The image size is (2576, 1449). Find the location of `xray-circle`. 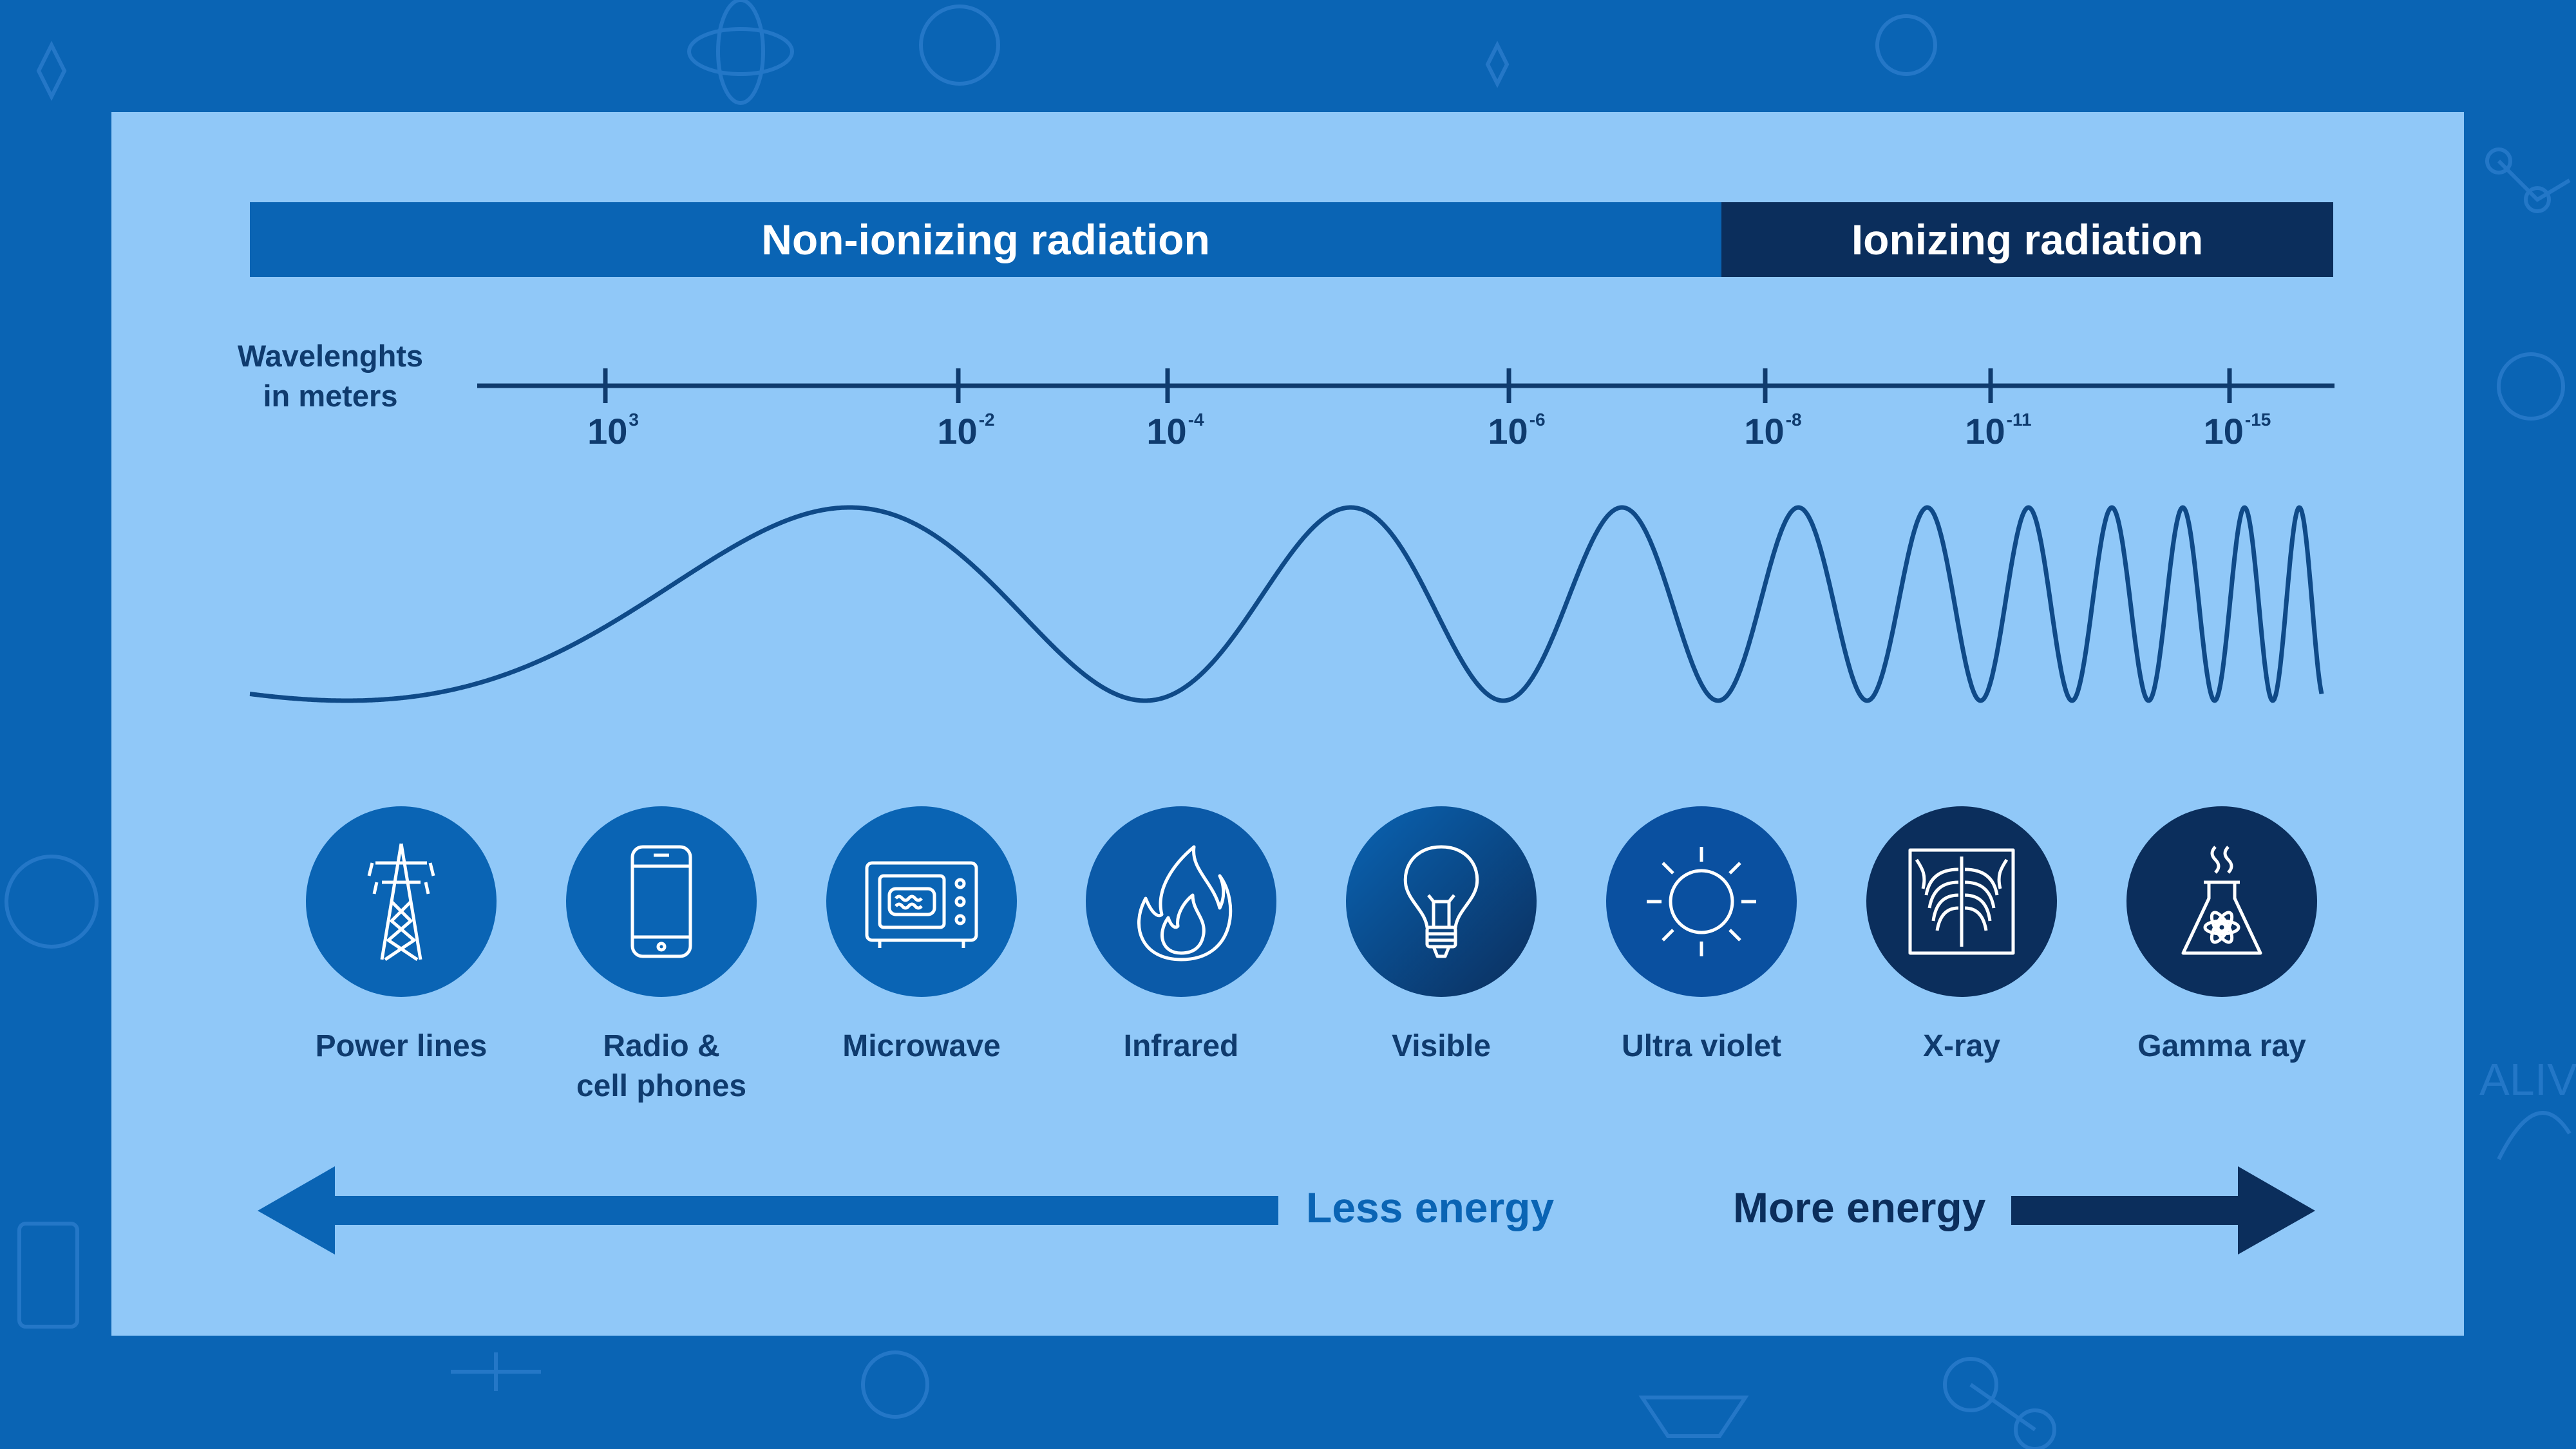

xray-circle is located at coordinates (1962, 902).